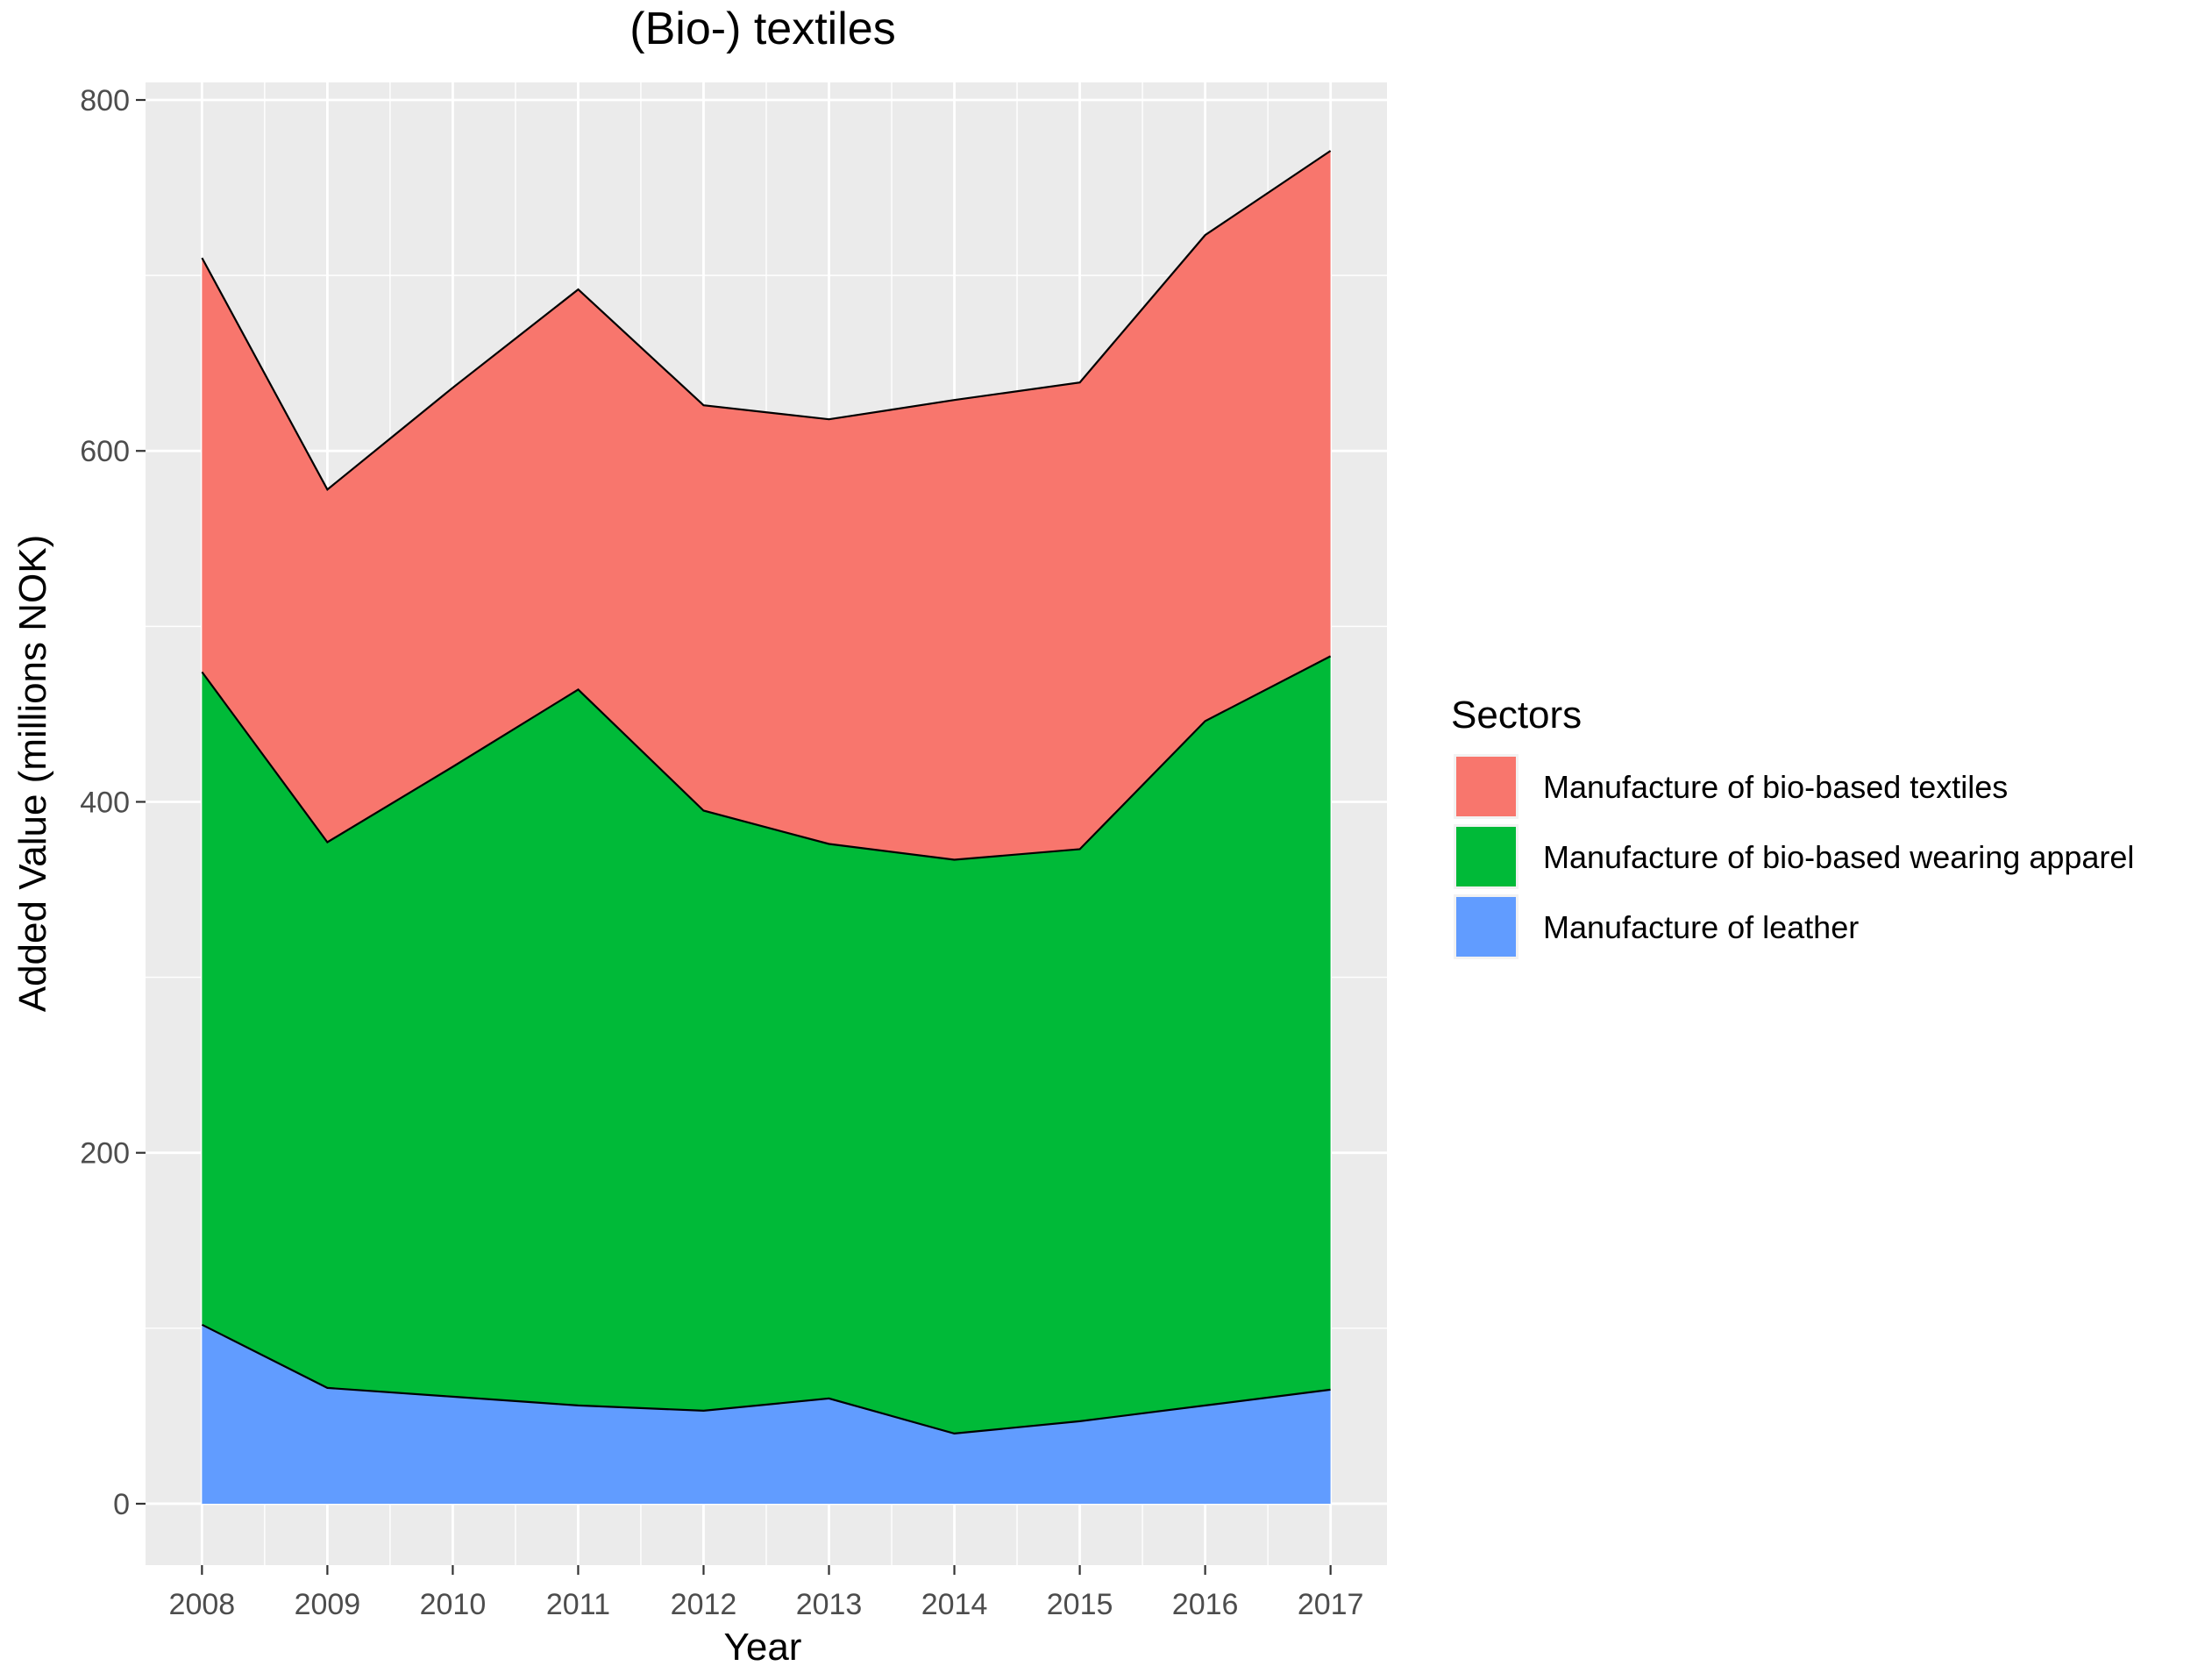  Describe the element at coordinates (105, 100) in the screenshot. I see `y-tick-label: 800` at that location.